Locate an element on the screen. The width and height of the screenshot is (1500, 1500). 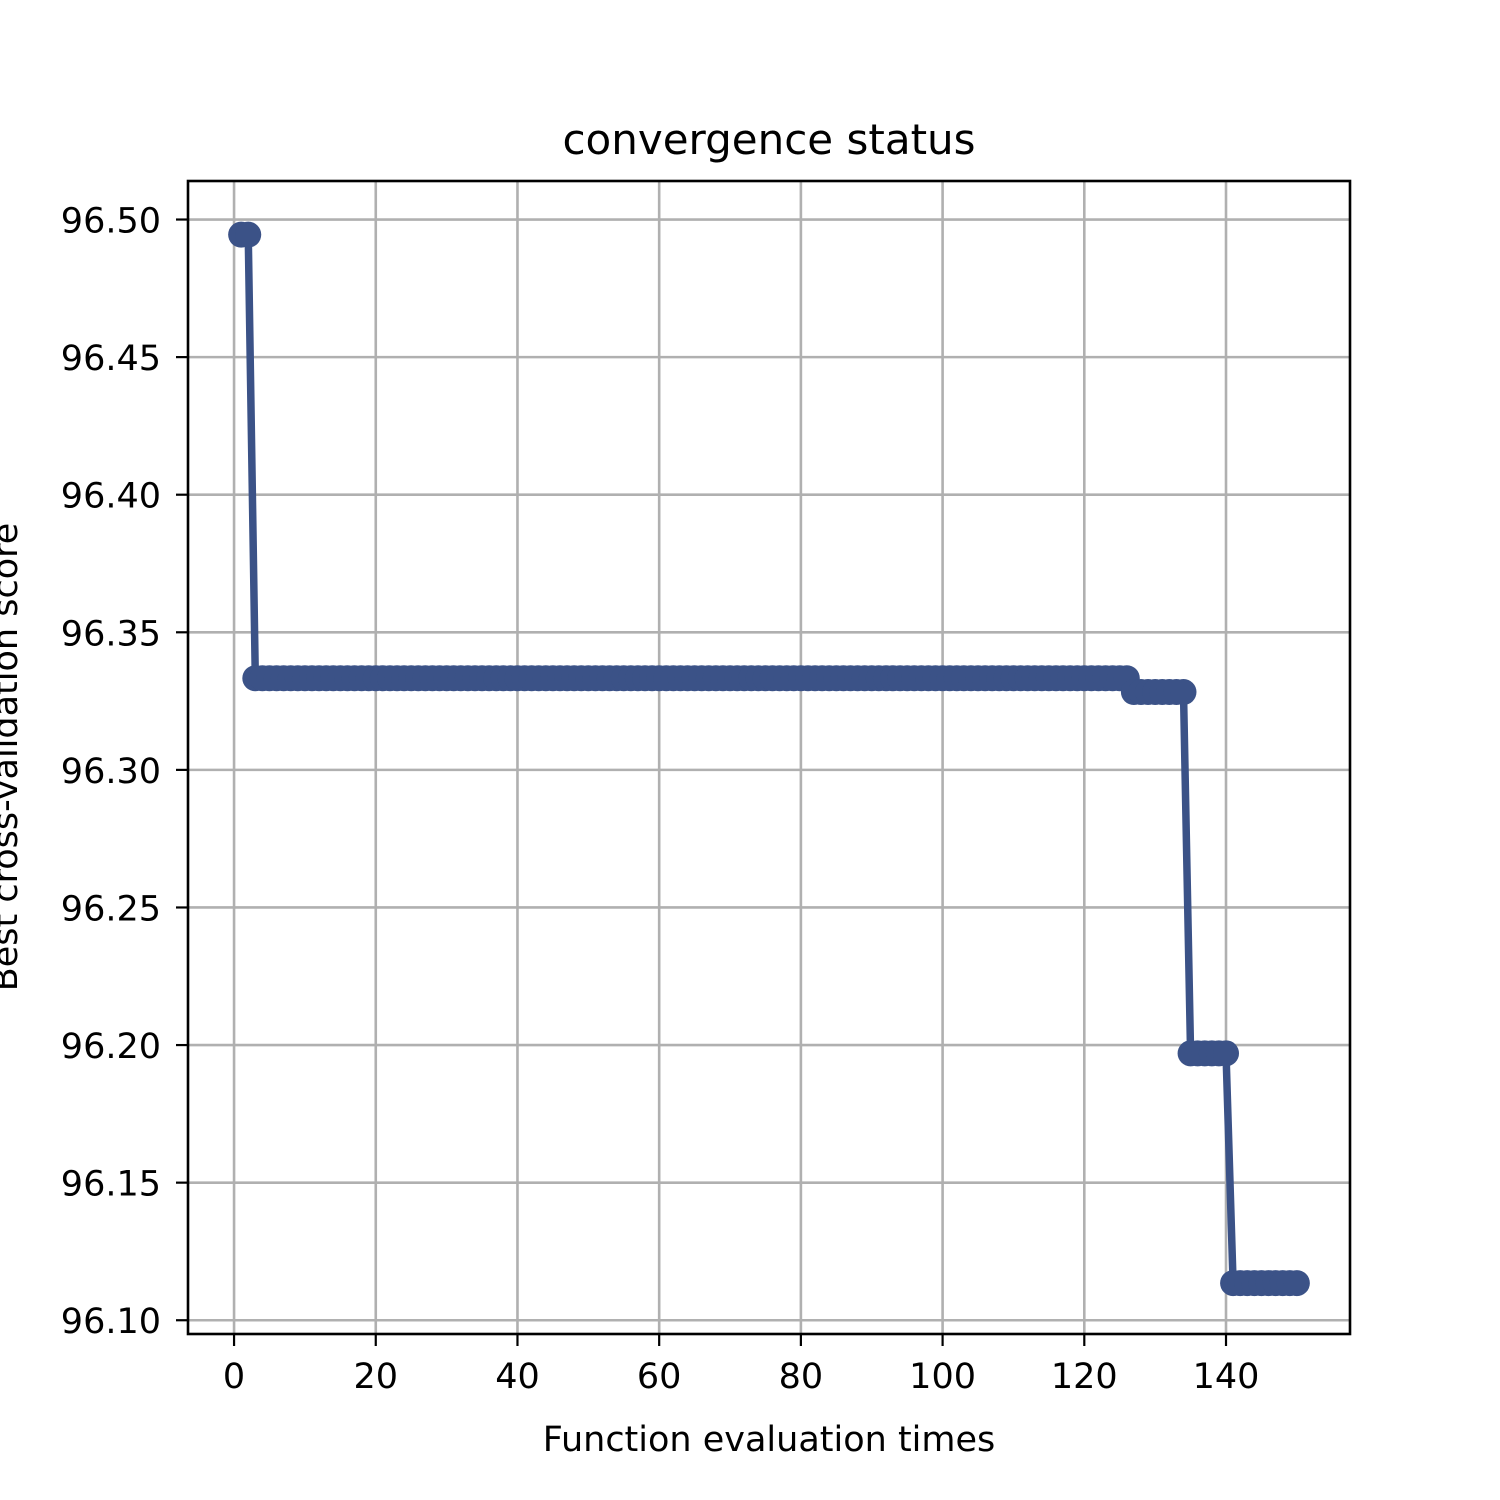
y-tick-label: 96.40 is located at coordinates (111, 497).